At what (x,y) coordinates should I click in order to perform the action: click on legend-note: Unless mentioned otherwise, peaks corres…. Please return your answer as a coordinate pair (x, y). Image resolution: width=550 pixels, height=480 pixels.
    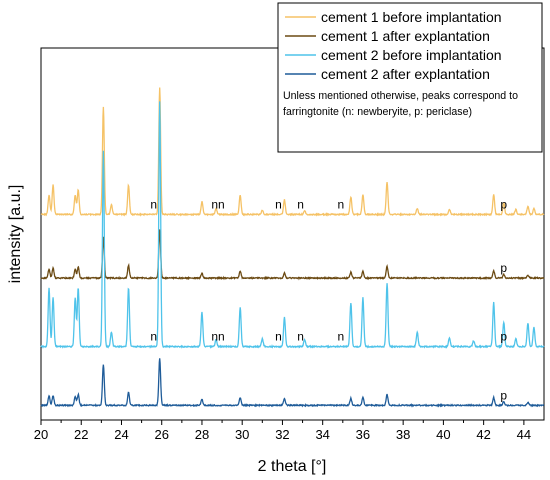
    Looking at the image, I should click on (400, 104).